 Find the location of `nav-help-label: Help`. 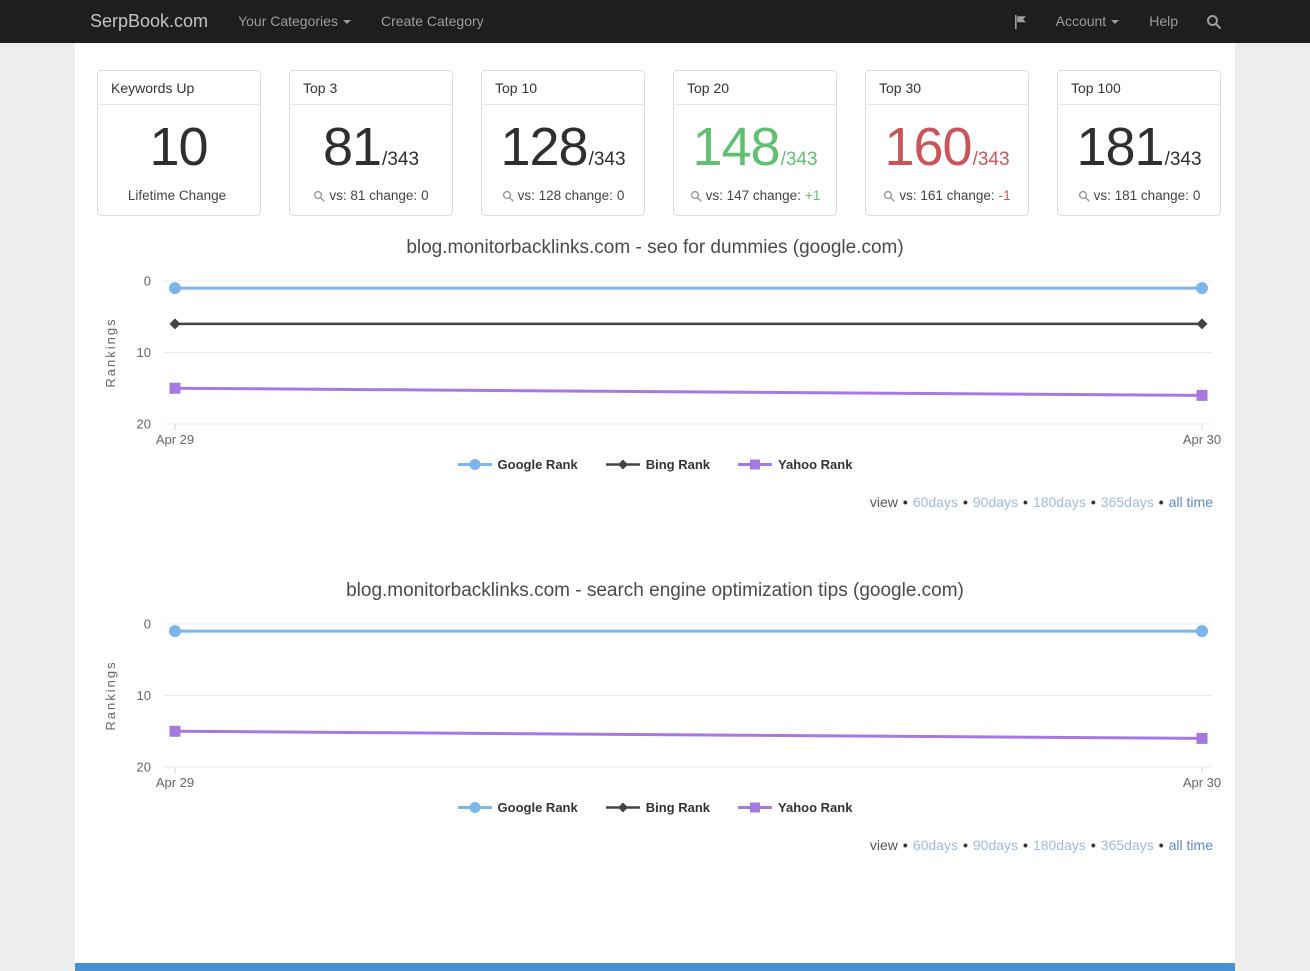

nav-help-label: Help is located at coordinates (1163, 21).